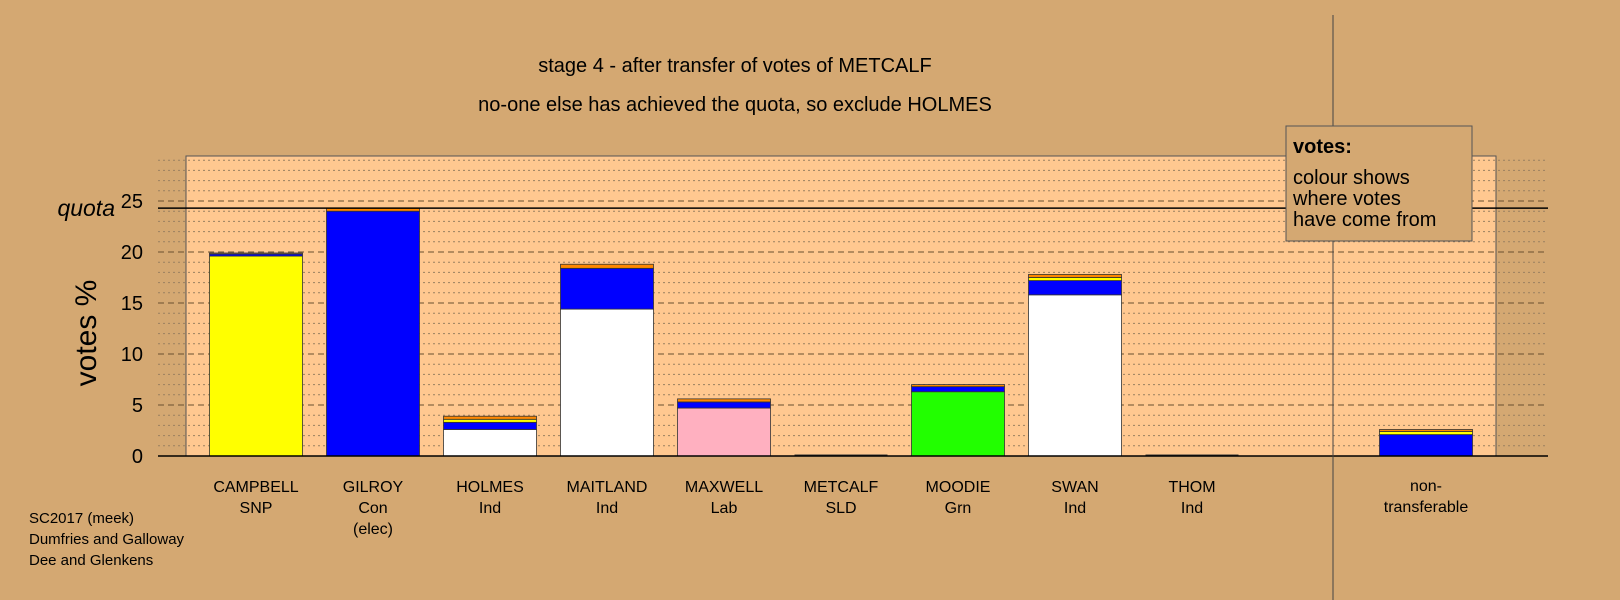 Image resolution: width=1620 pixels, height=600 pixels. I want to click on category-label: Con, so click(372, 508).